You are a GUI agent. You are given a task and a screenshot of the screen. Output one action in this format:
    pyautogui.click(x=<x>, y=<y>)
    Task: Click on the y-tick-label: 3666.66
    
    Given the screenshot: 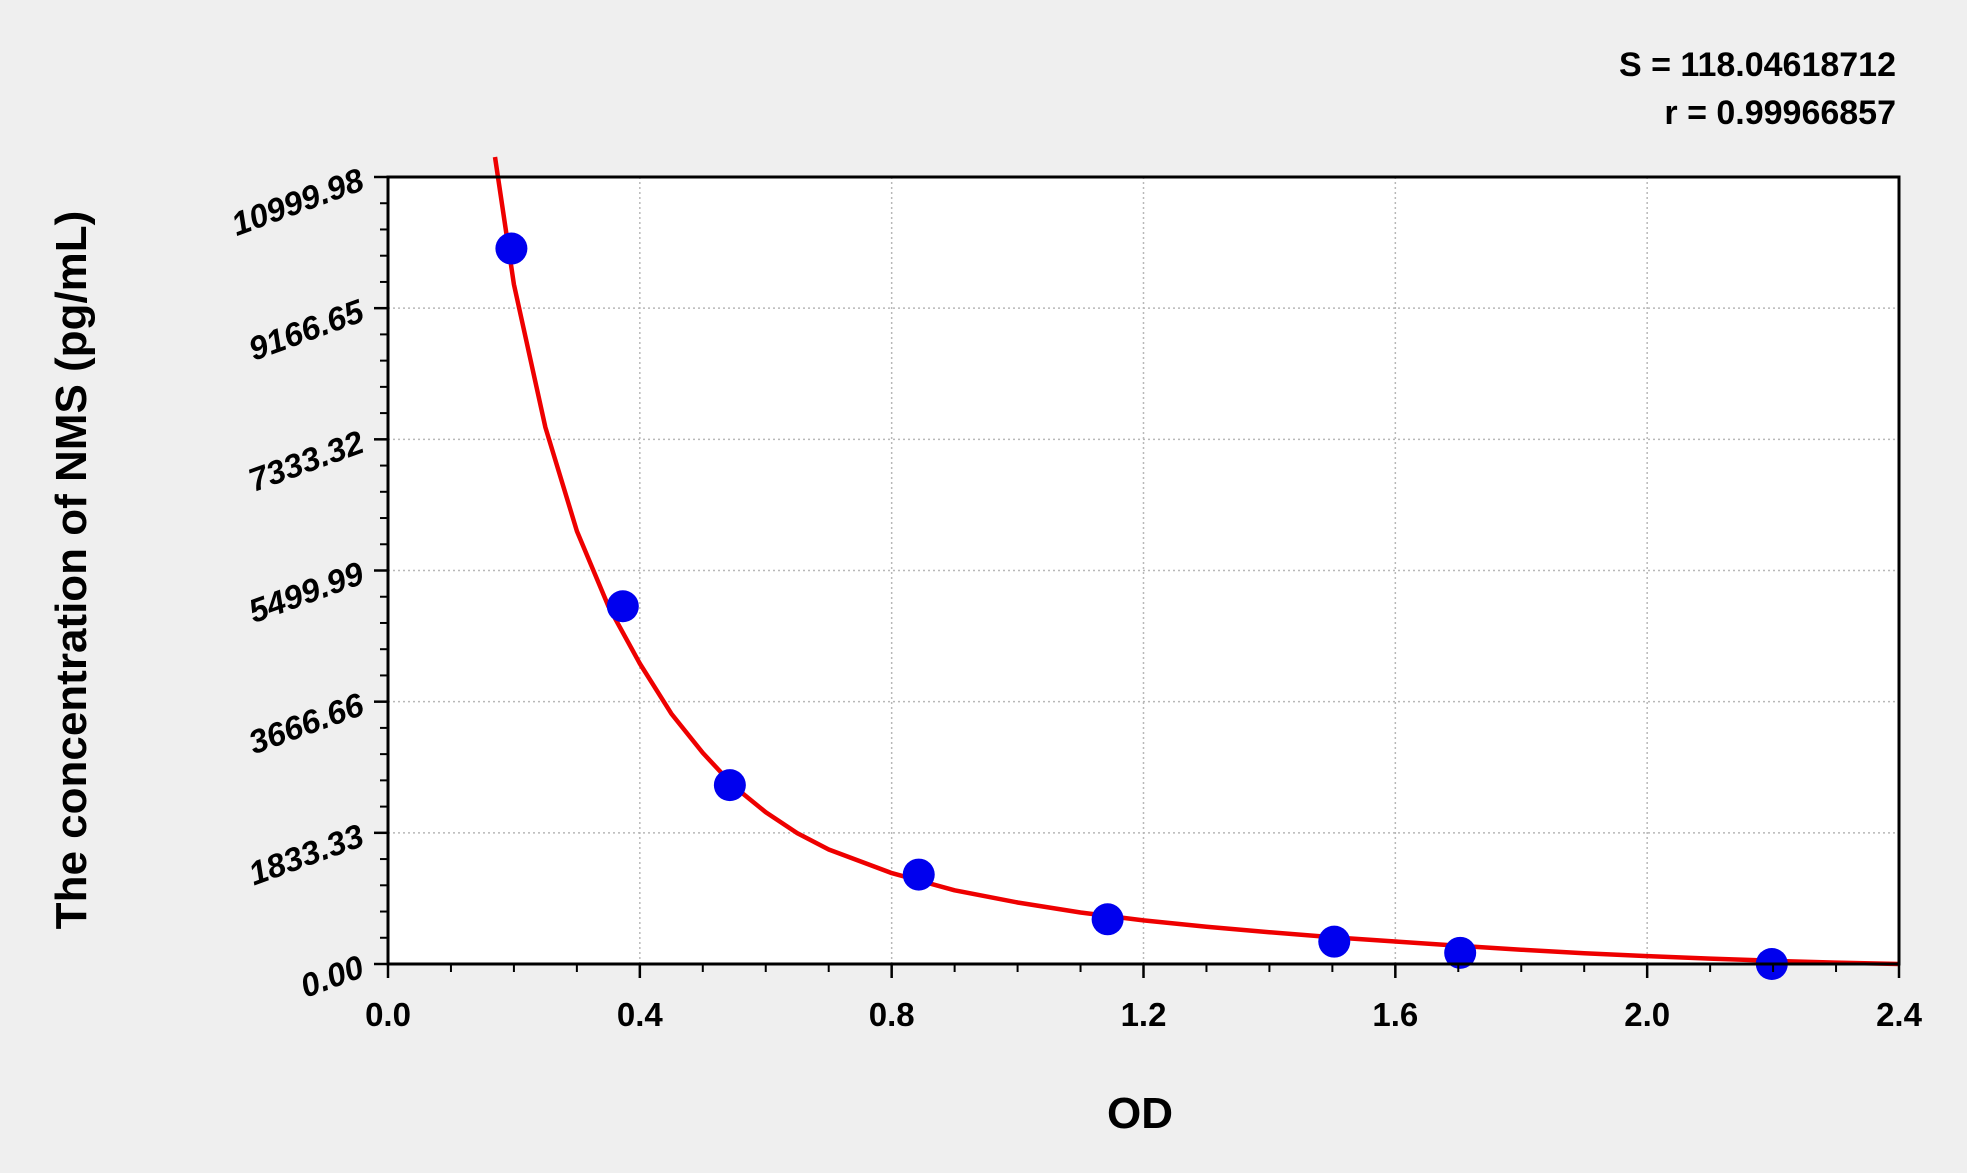 What is the action you would take?
    pyautogui.click(x=306, y=723)
    